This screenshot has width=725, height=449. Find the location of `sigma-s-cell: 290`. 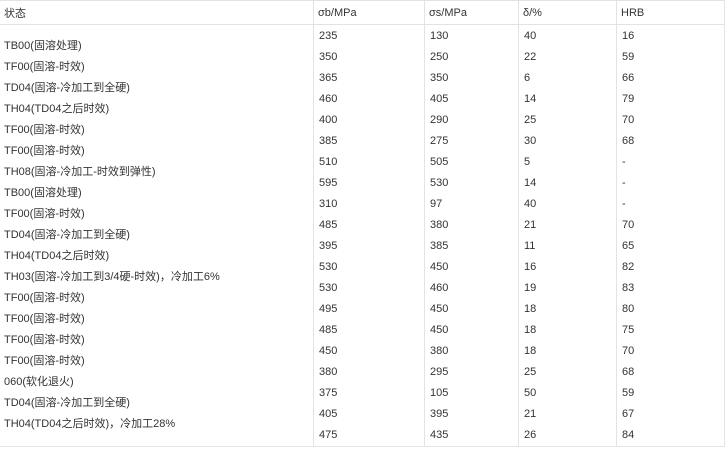

sigma-s-cell: 290 is located at coordinates (439, 119).